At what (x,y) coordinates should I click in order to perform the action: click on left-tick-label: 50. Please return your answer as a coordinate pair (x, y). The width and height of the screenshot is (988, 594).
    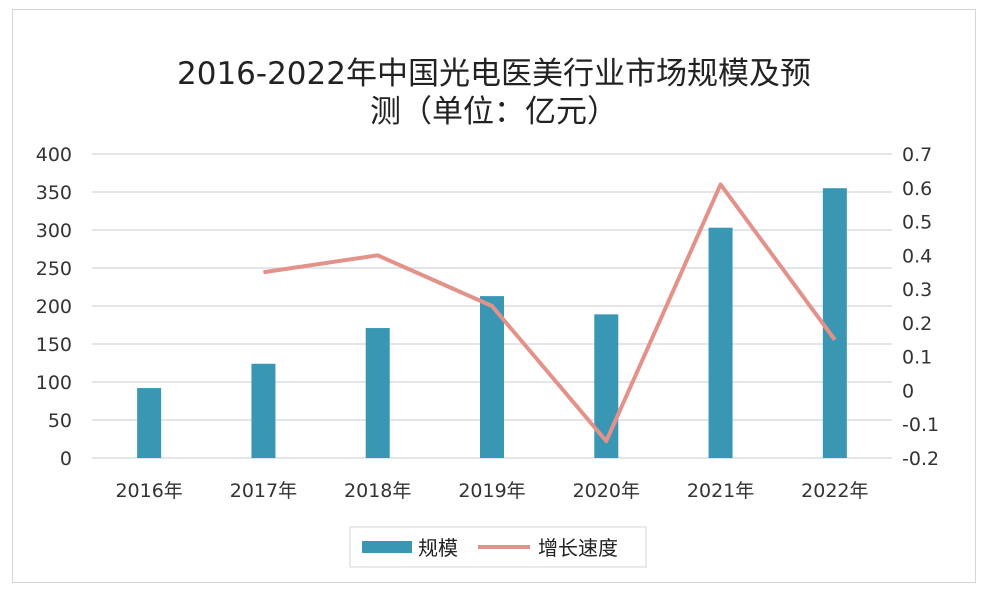
    Looking at the image, I should click on (60, 421).